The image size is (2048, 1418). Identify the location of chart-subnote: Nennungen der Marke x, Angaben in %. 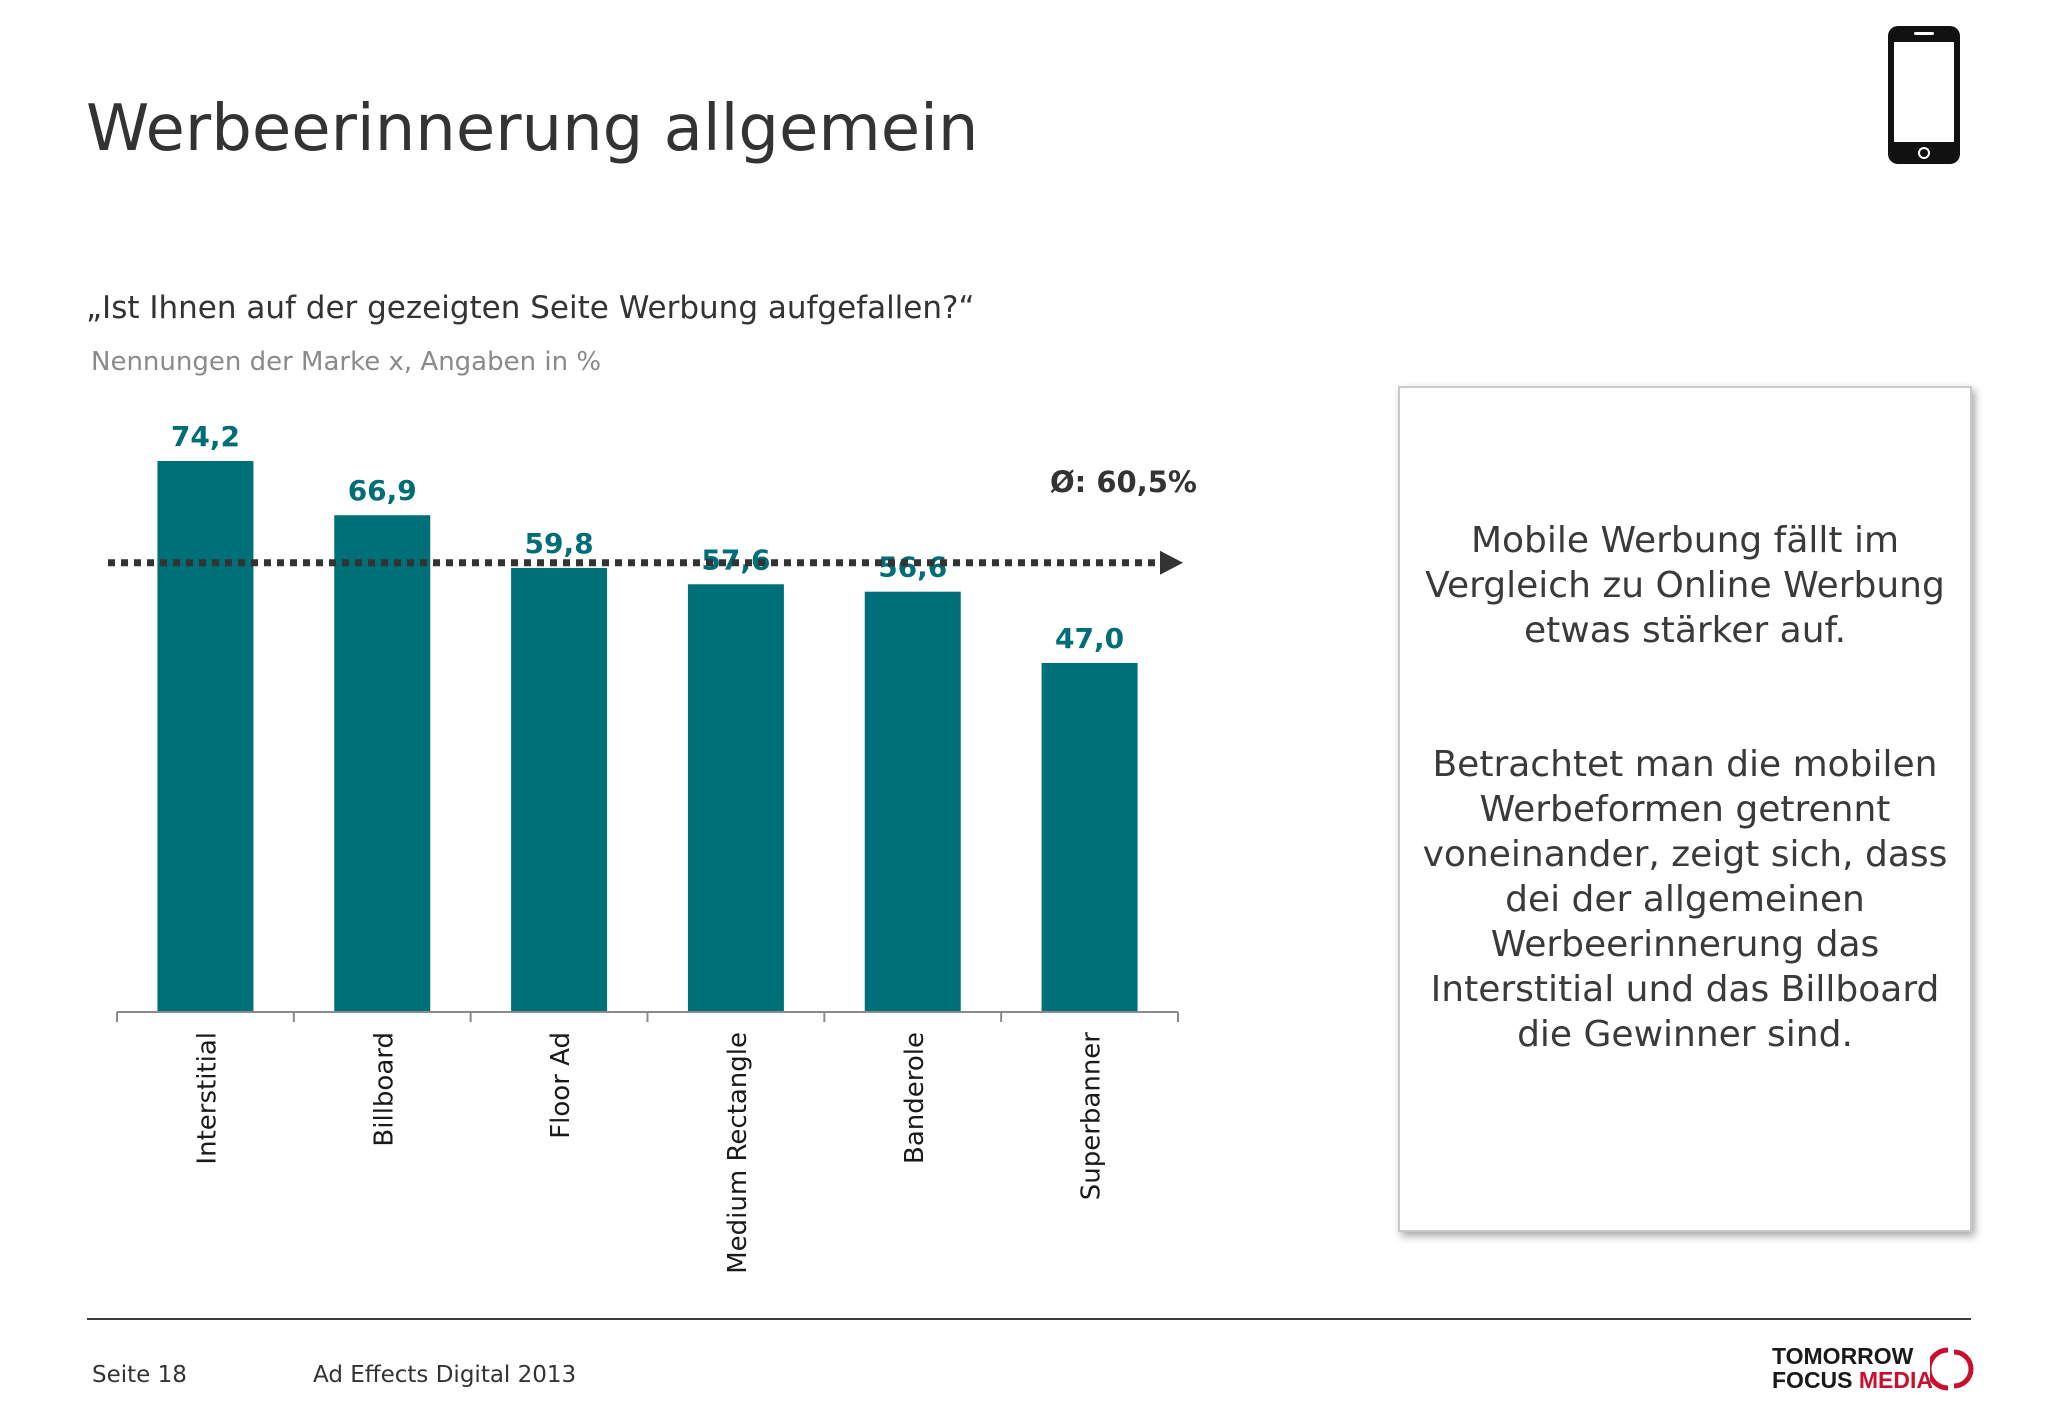
(346, 362).